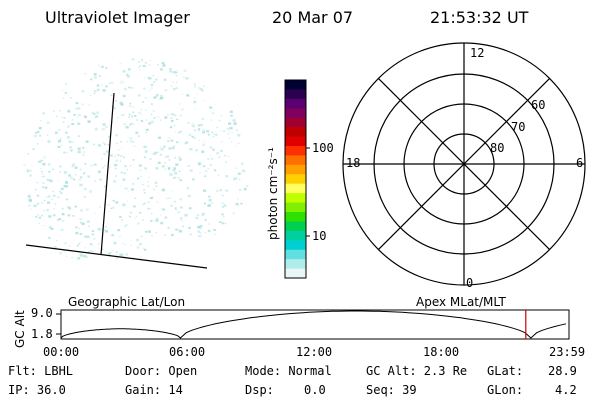  I want to click on info-door: Door: Open, so click(161, 371).